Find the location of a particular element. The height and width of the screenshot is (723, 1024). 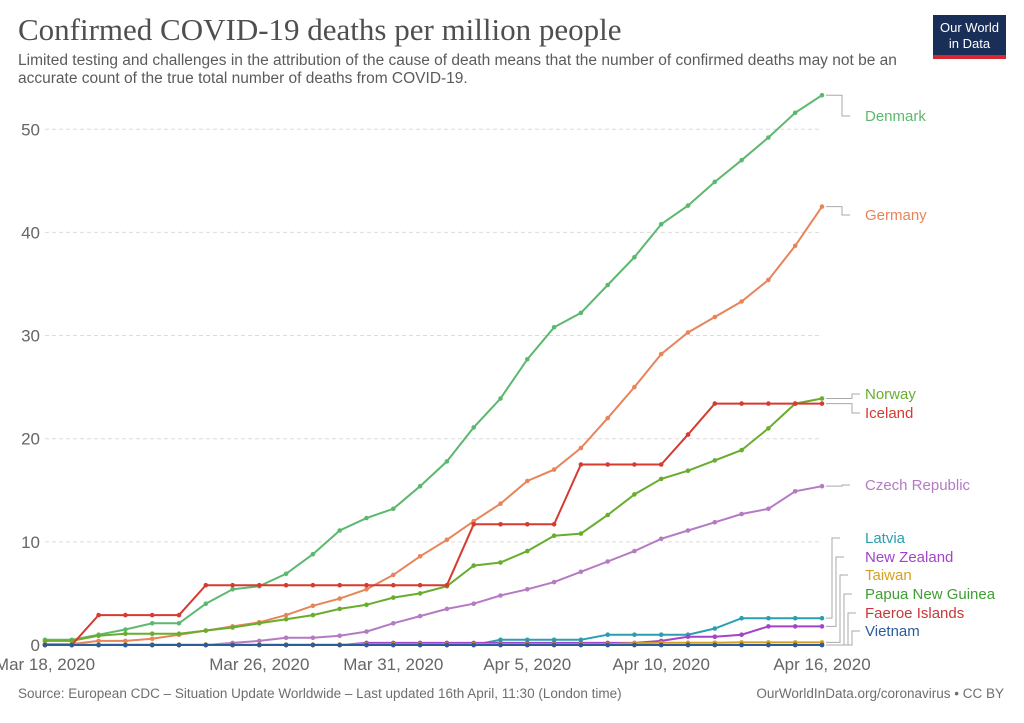

x-tick-label: Mar 18, 2020 is located at coordinates (47, 664).